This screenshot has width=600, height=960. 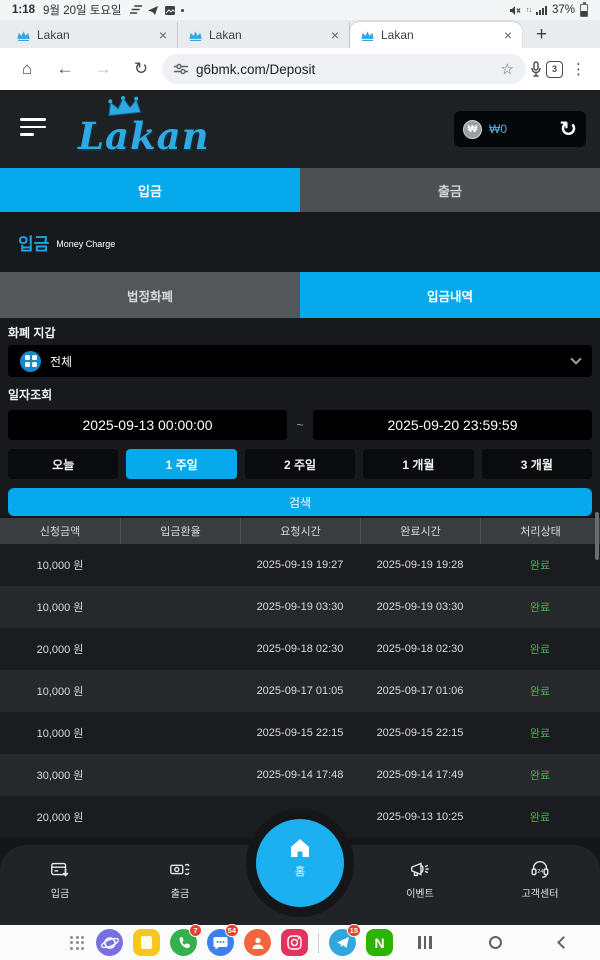 What do you see at coordinates (257, 942) in the screenshot?
I see `contacts-app-icon` at bounding box center [257, 942].